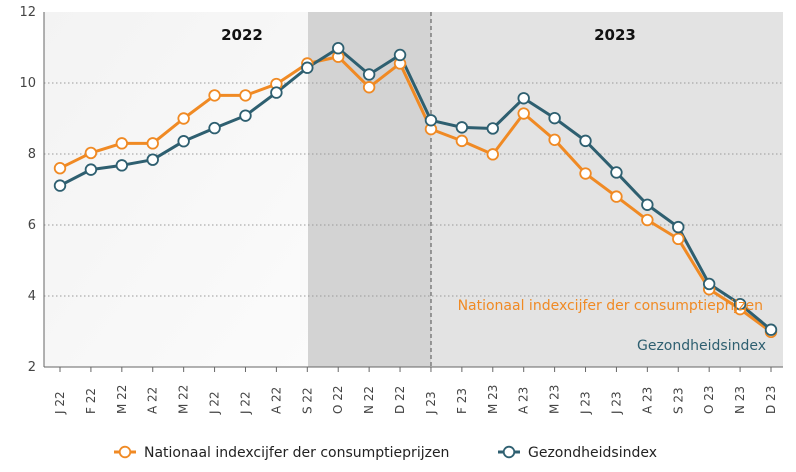 The image size is (796, 472). I want to click on y-tick-label: 8, so click(32, 154).